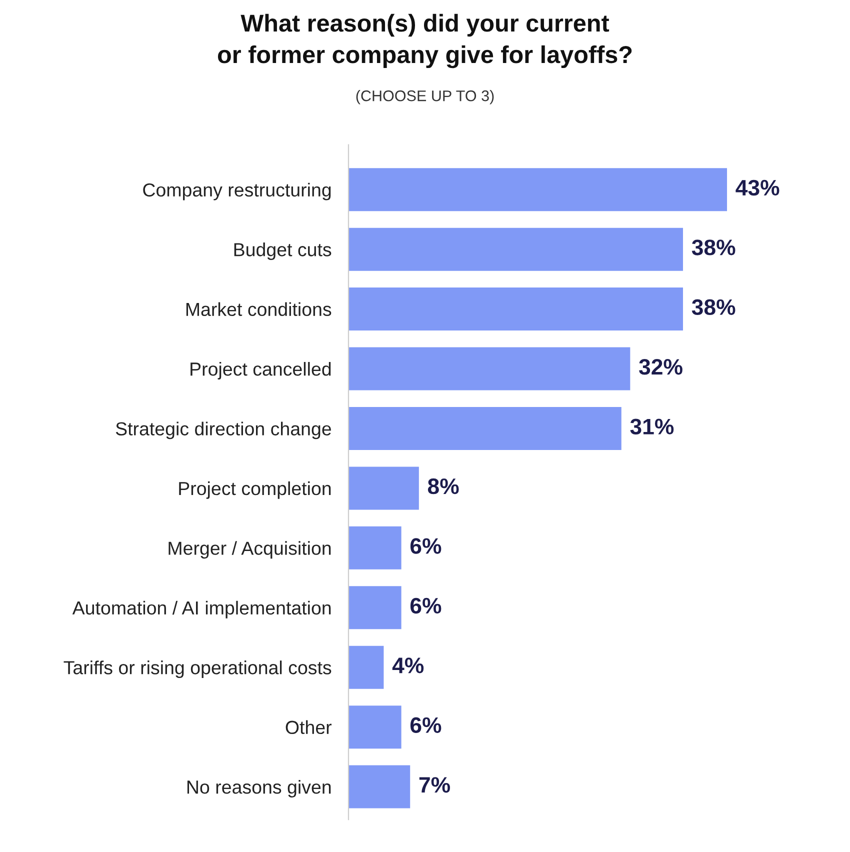 Image resolution: width=850 pixels, height=852 pixels. What do you see at coordinates (255, 490) in the screenshot?
I see `y-tick-label: Project completion` at bounding box center [255, 490].